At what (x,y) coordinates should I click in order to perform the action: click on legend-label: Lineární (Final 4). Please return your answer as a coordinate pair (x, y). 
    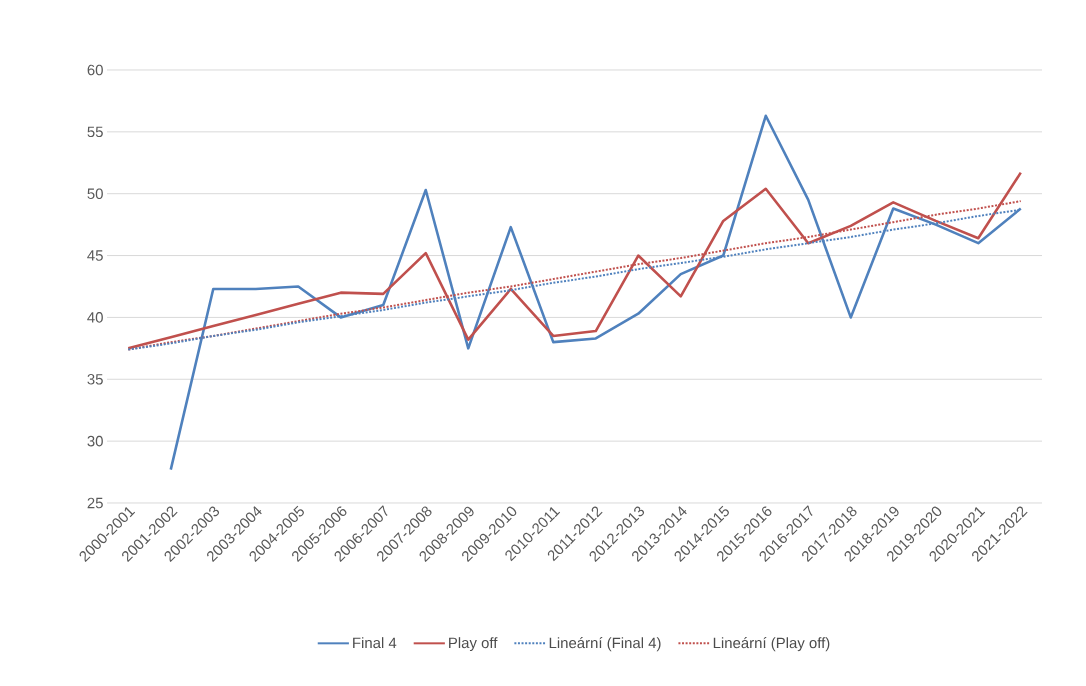
    Looking at the image, I should click on (605, 644).